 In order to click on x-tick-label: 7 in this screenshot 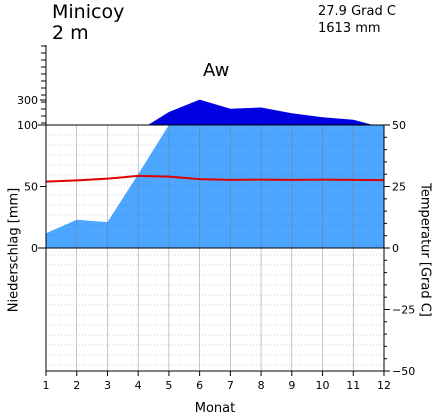, I will do `click(230, 385)`.